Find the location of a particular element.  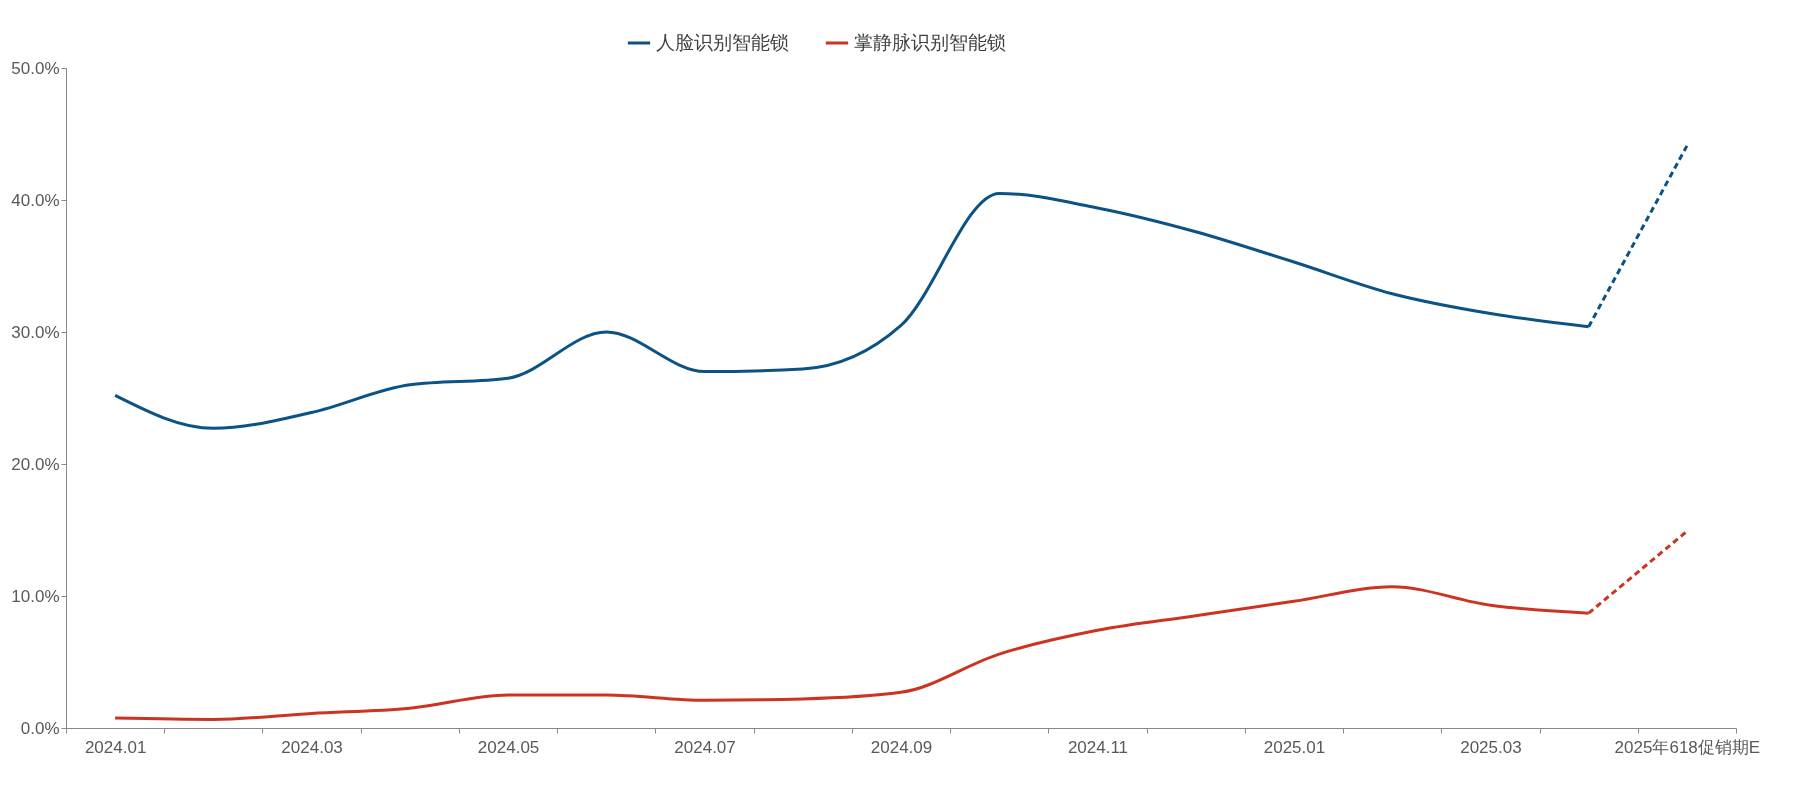

y-tick-label: 50.0% is located at coordinates (35, 68).